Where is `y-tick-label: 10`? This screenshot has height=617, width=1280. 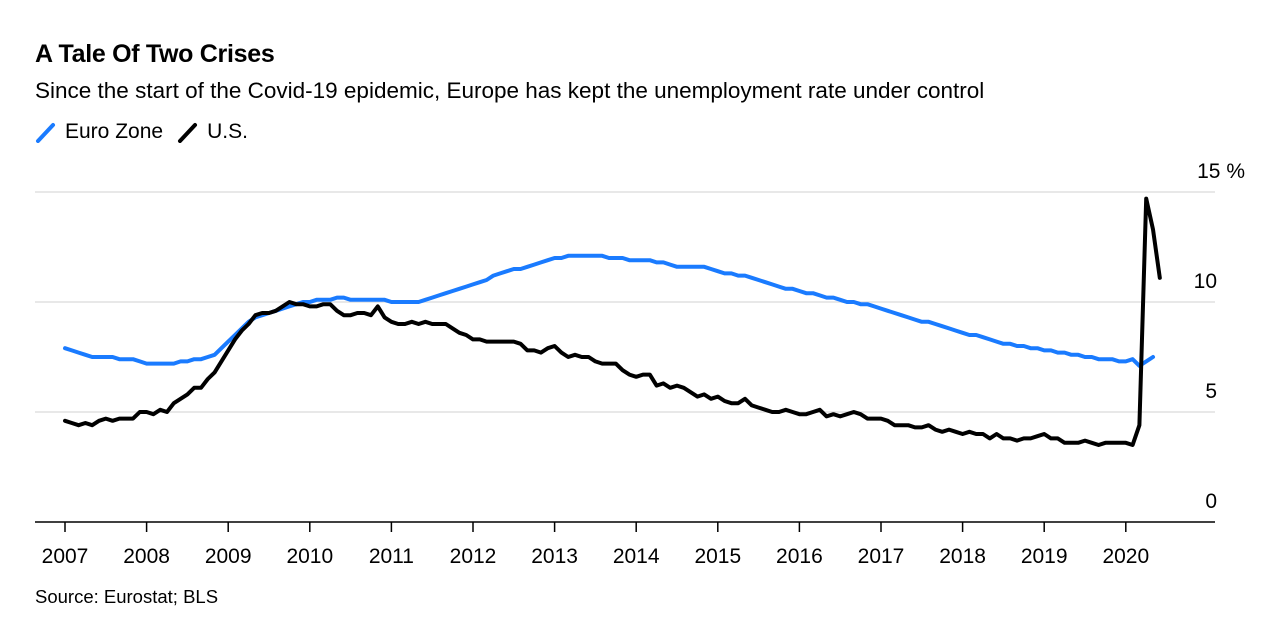
y-tick-label: 10 is located at coordinates (1205, 281).